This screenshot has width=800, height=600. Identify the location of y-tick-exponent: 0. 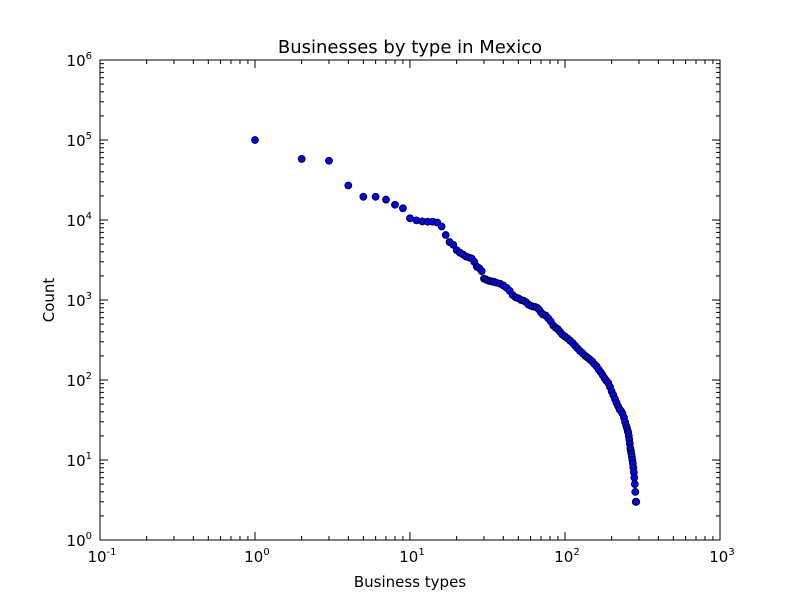
(89, 536).